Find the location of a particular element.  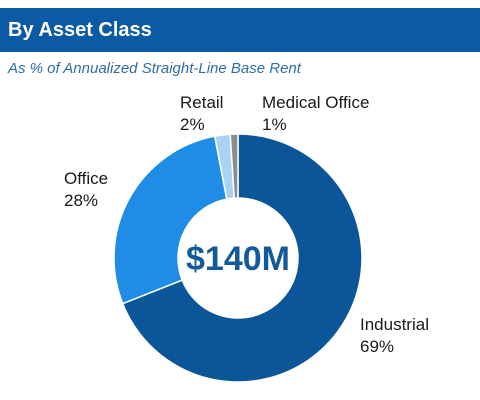

slice-value-medical-office: 1% is located at coordinates (274, 124).